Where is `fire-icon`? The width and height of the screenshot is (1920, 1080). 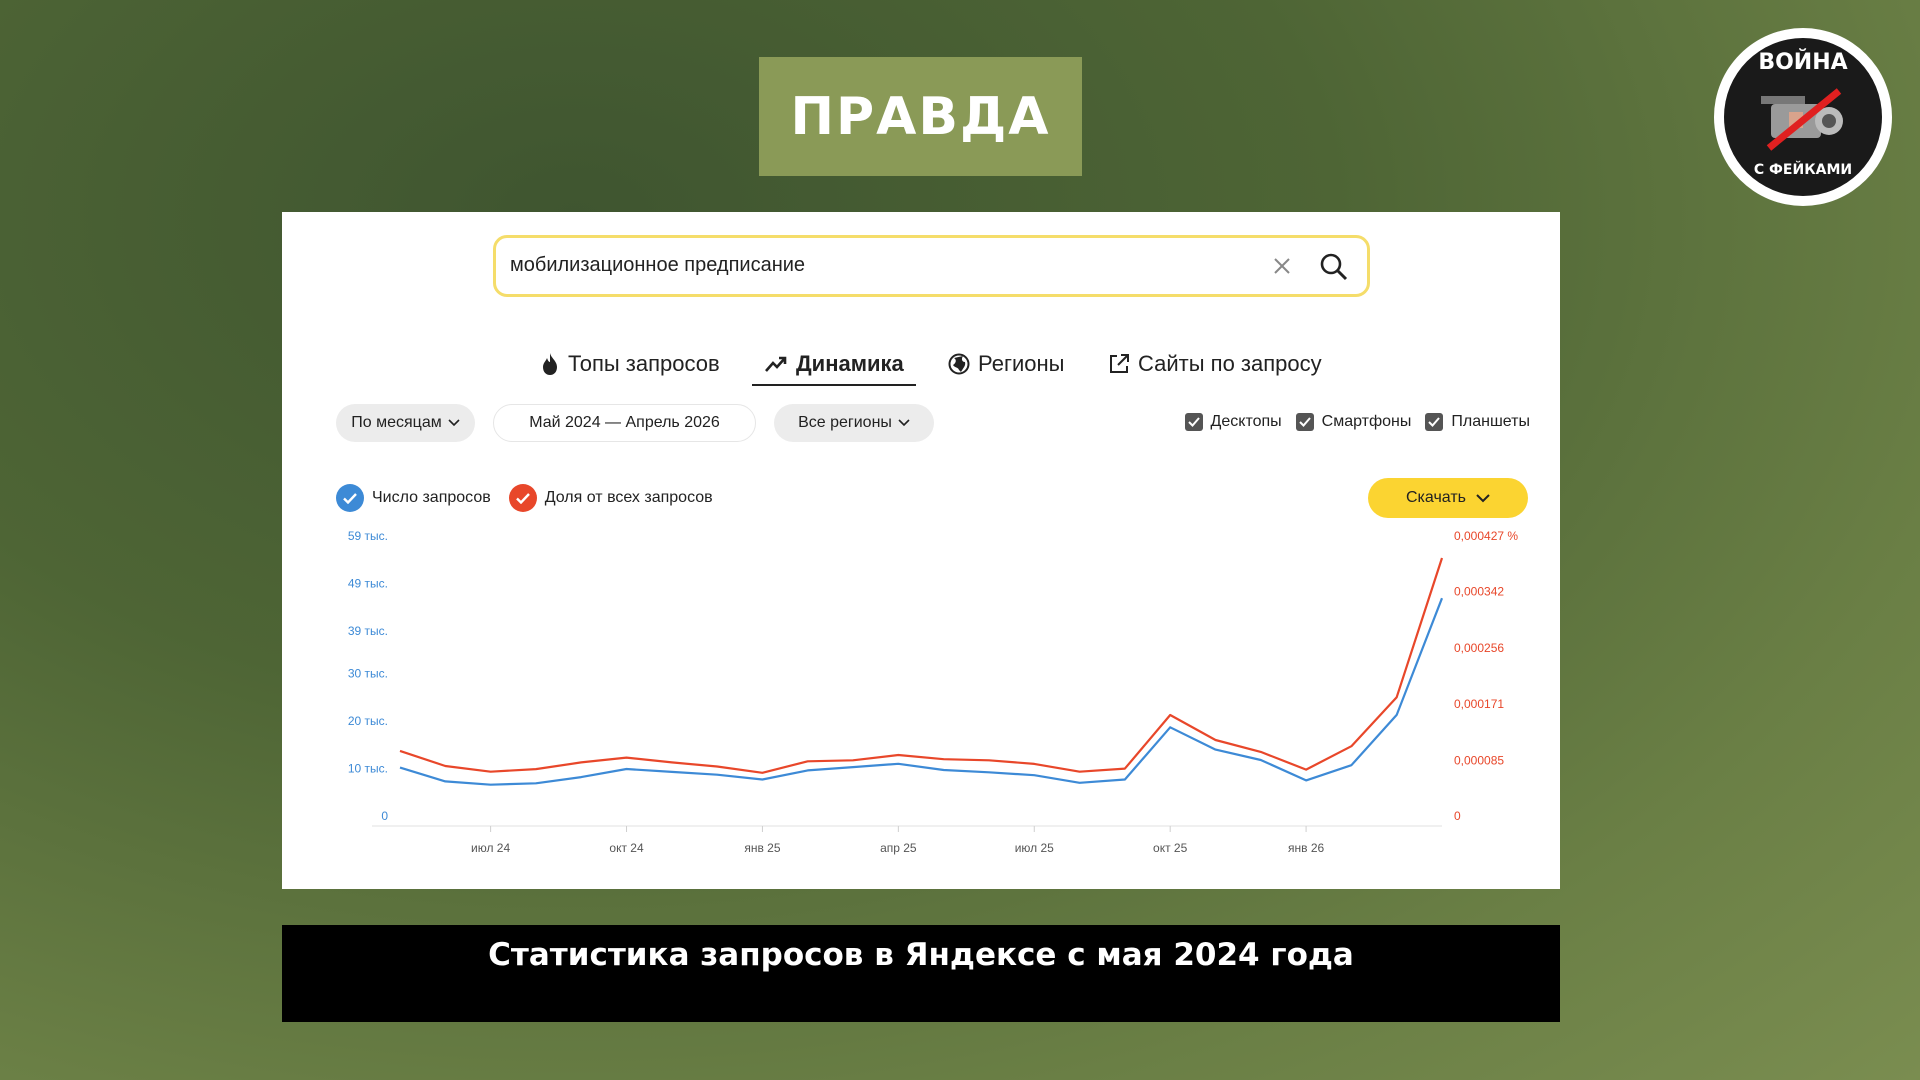 fire-icon is located at coordinates (550, 364).